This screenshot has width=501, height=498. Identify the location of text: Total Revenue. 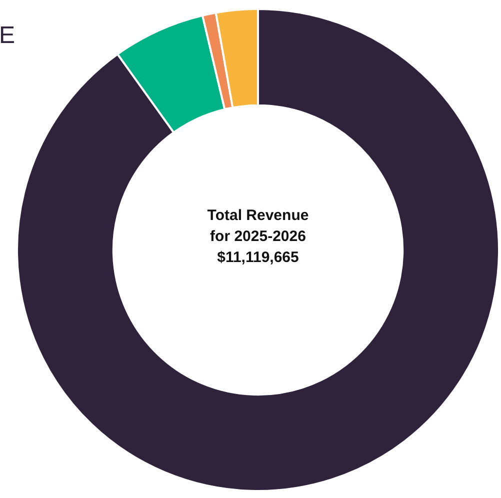
(258, 216).